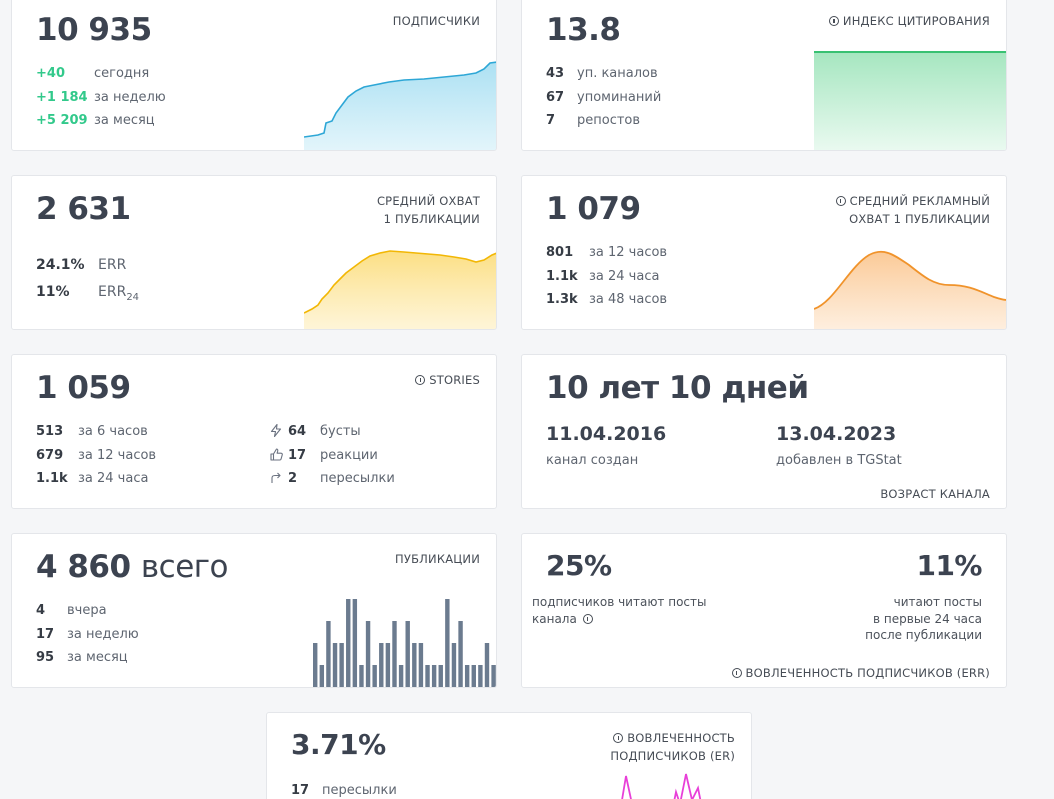  I want to click on subscribers-week-label: за неделю, so click(130, 97).